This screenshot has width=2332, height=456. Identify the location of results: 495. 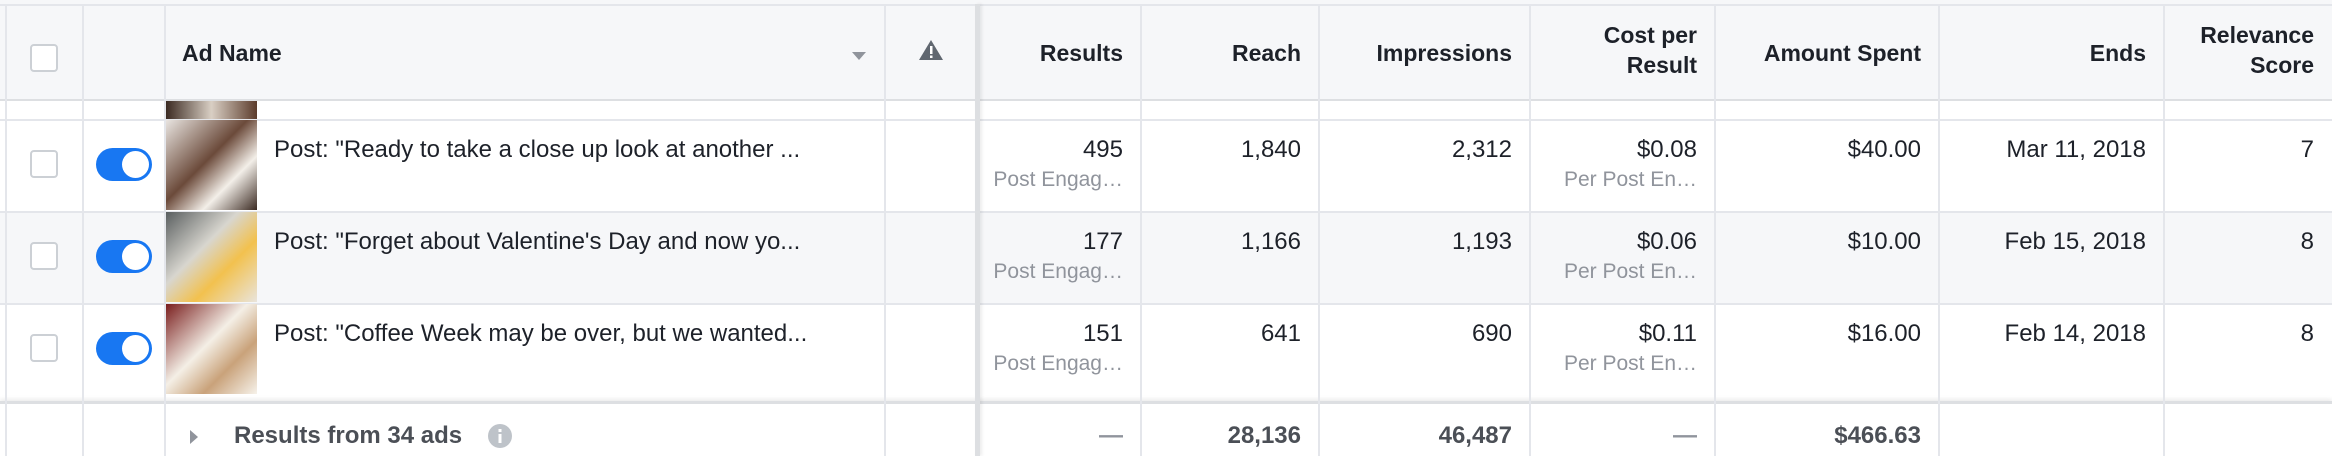
(1102, 149).